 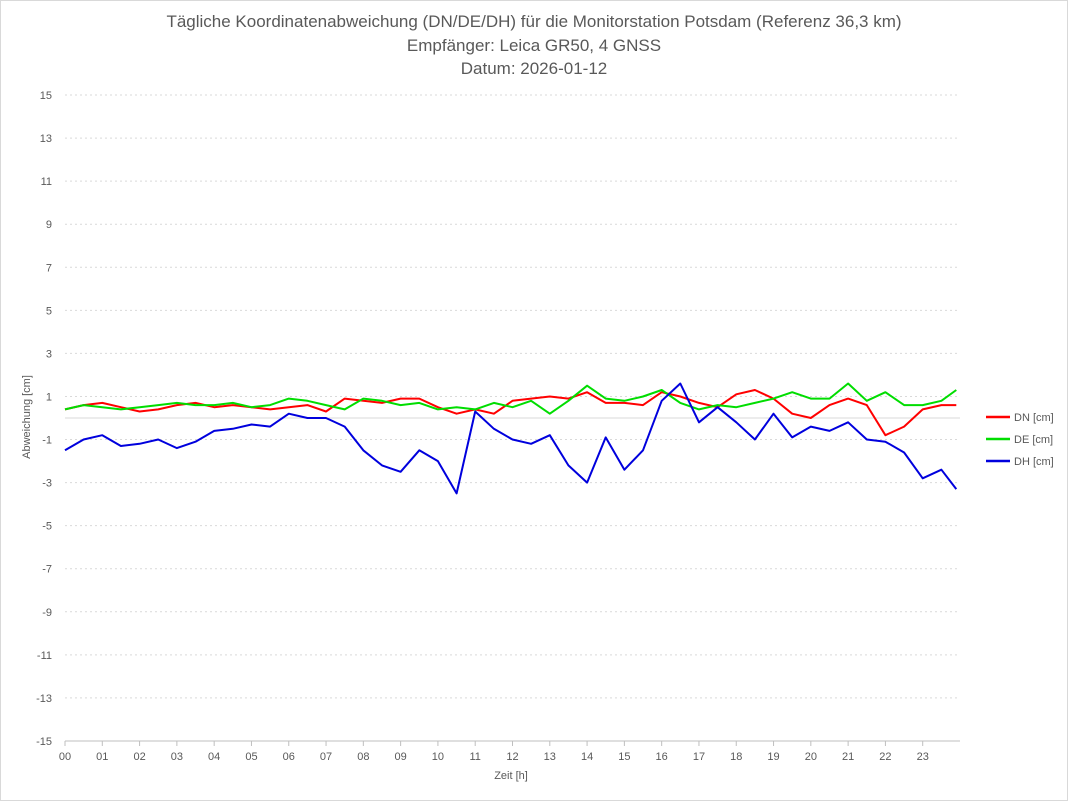 I want to click on series-line-dh, so click(x=511, y=438).